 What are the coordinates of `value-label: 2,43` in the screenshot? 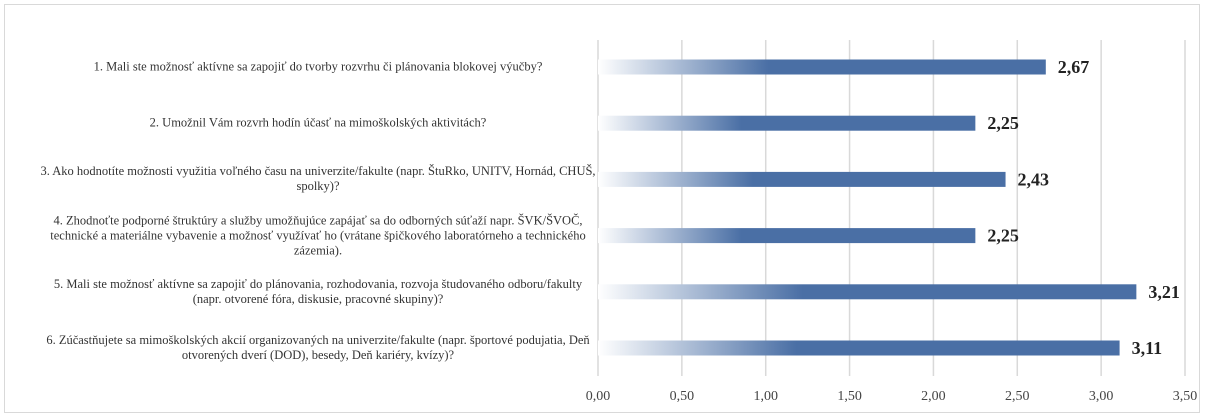 It's located at (1033, 179).